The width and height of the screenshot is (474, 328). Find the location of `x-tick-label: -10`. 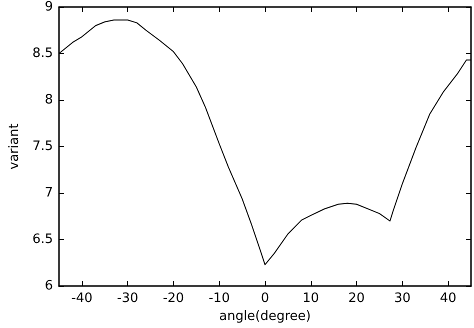

x-tick-label: -10 is located at coordinates (219, 298).